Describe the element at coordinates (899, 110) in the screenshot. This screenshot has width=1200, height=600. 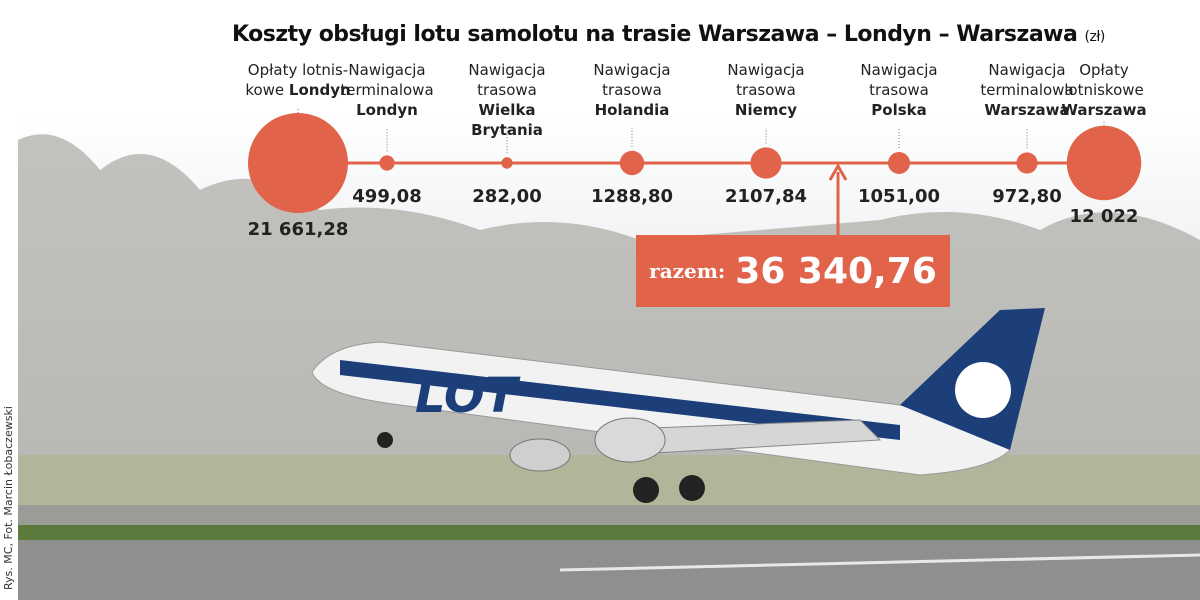
I see `label-place: Polska` at that location.